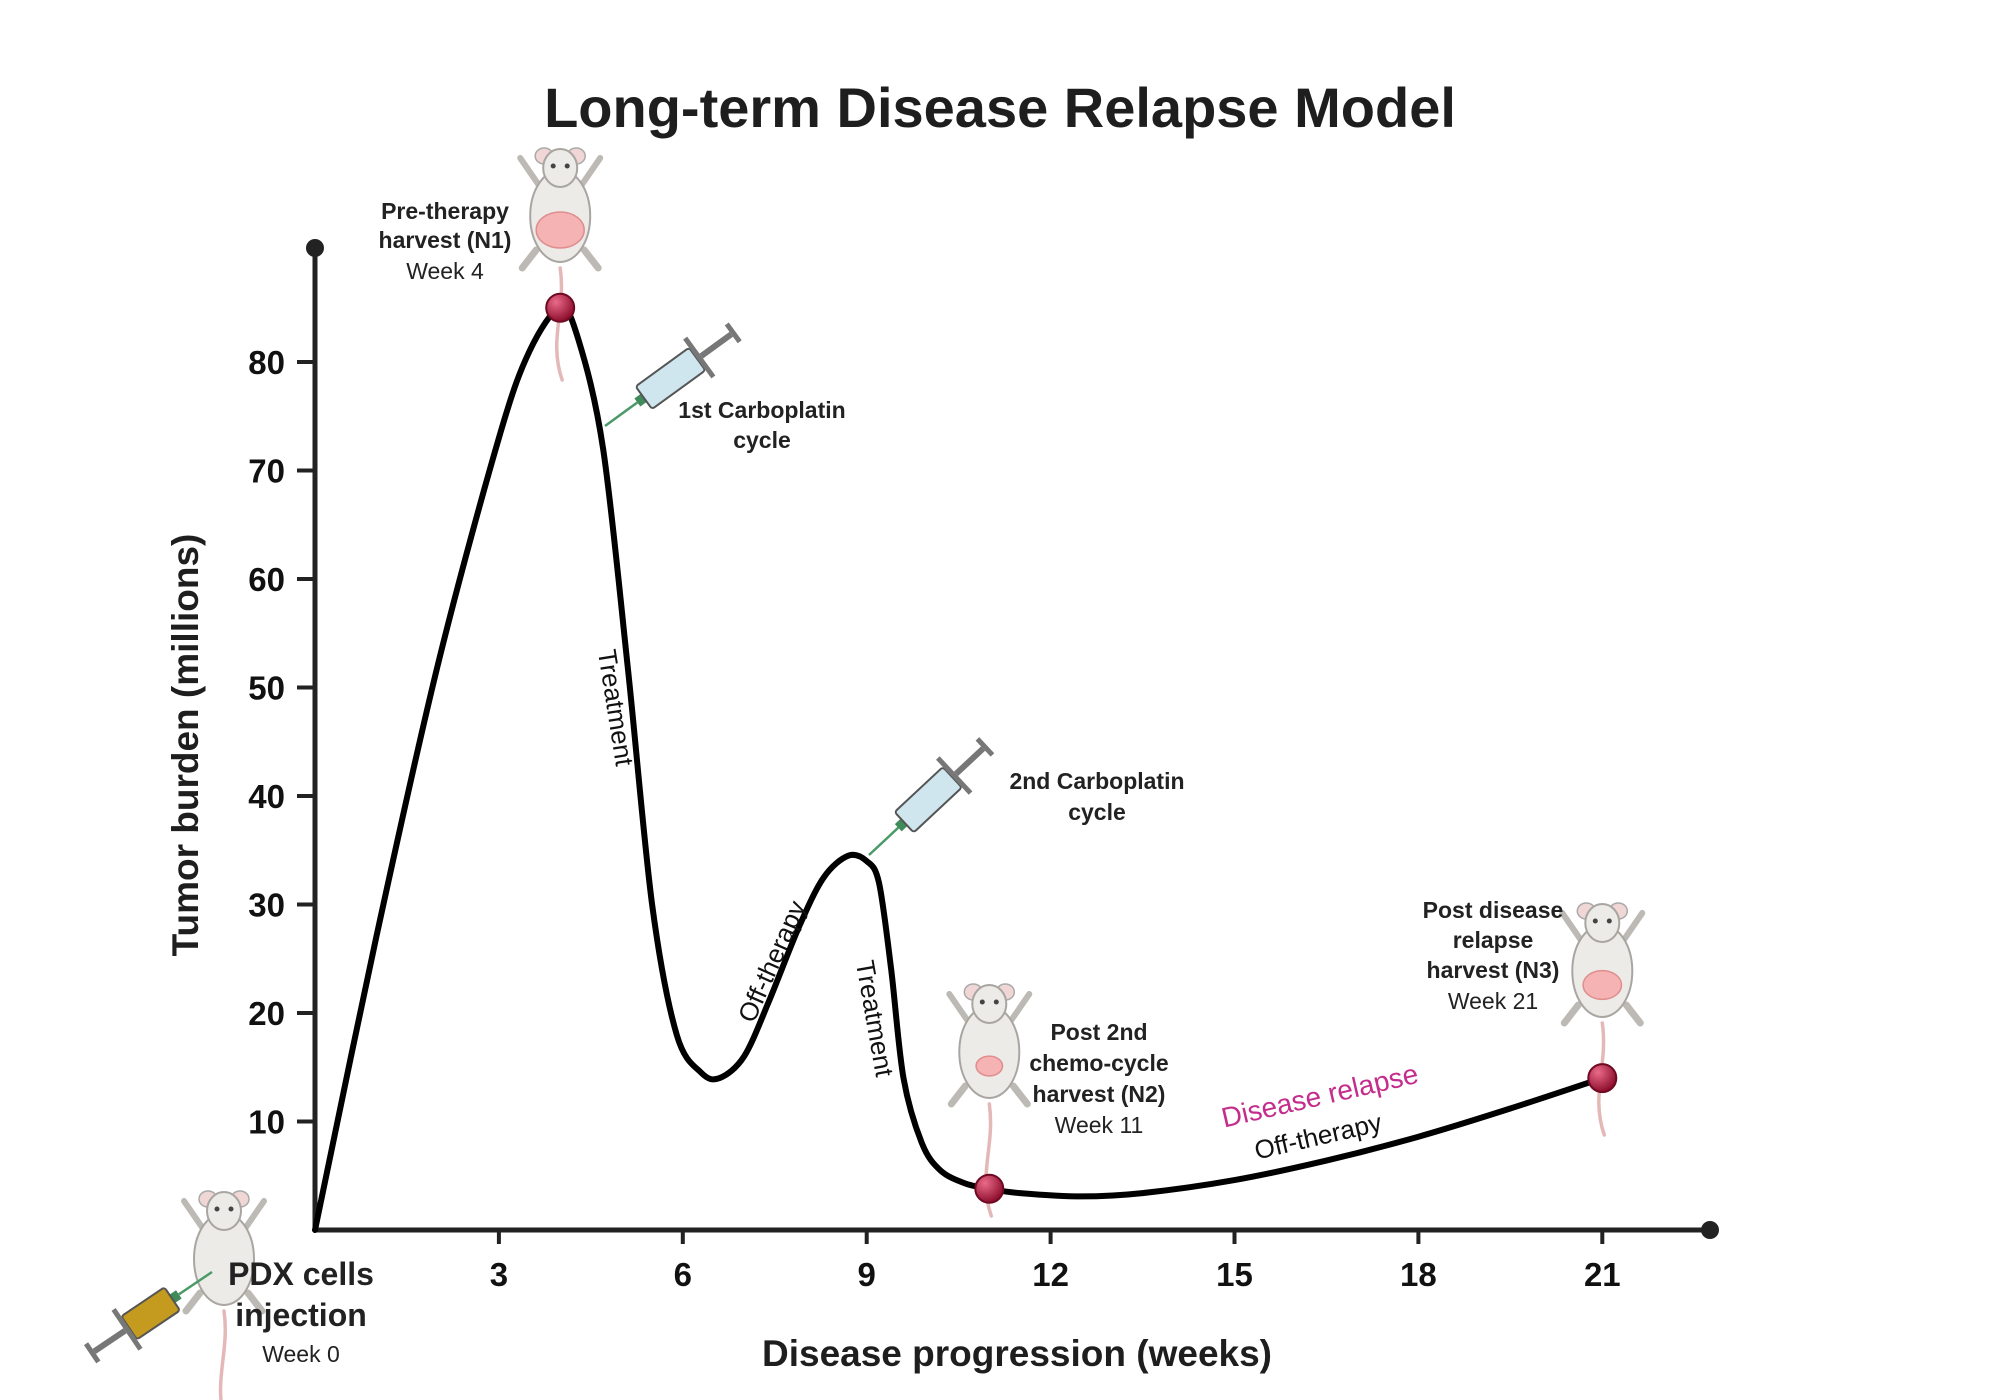 This screenshot has width=2000, height=1400. Describe the element at coordinates (445, 211) in the screenshot. I see `n1-annotation-line1: Pre-therapy` at that location.